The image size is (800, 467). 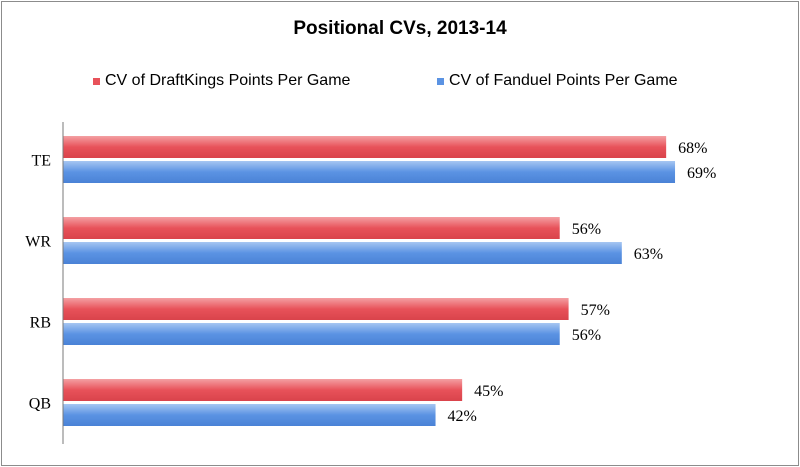 What do you see at coordinates (586, 335) in the screenshot?
I see `data-label-rb-fanduel: 56%` at bounding box center [586, 335].